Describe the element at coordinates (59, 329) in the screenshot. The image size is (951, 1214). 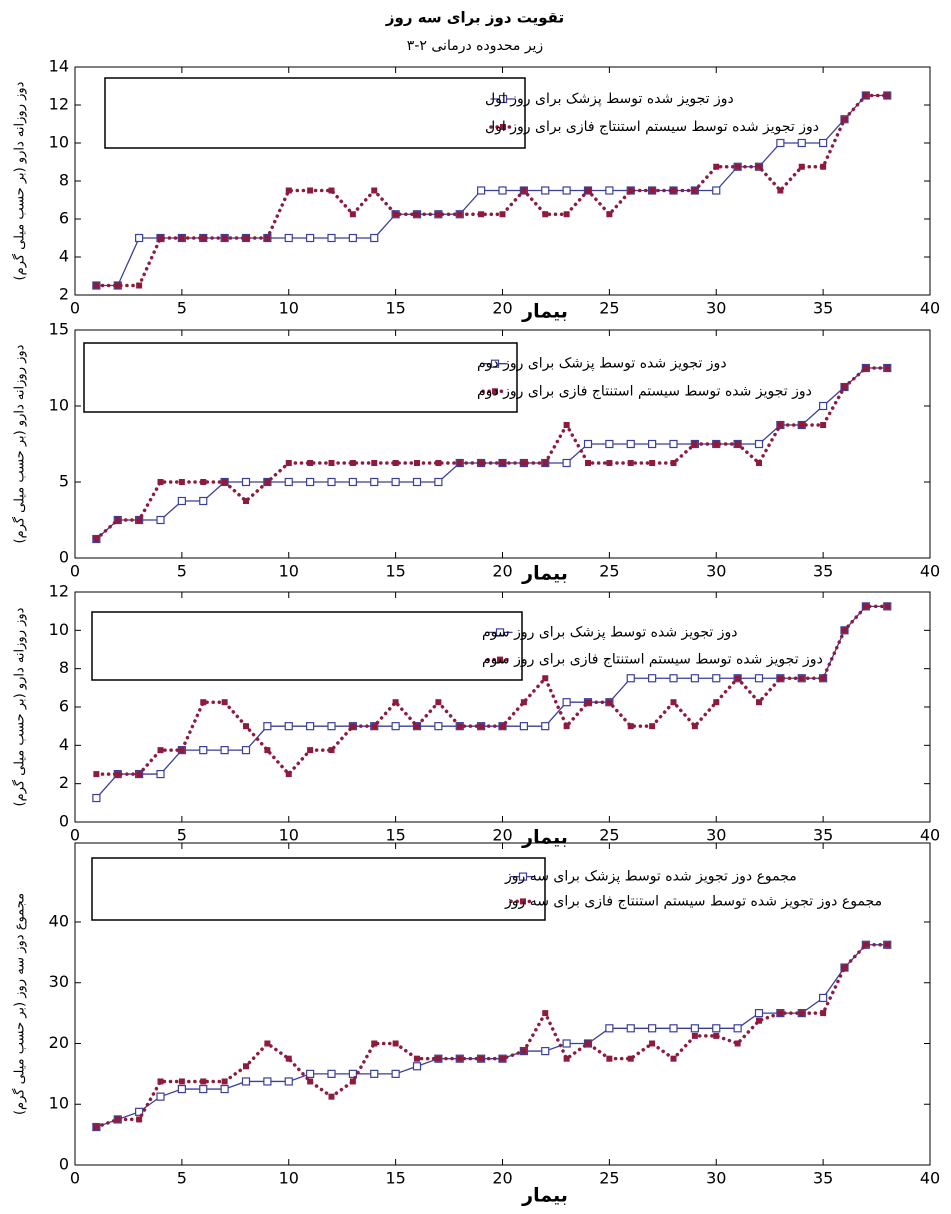
I see `y-tick-label: 15` at that location.